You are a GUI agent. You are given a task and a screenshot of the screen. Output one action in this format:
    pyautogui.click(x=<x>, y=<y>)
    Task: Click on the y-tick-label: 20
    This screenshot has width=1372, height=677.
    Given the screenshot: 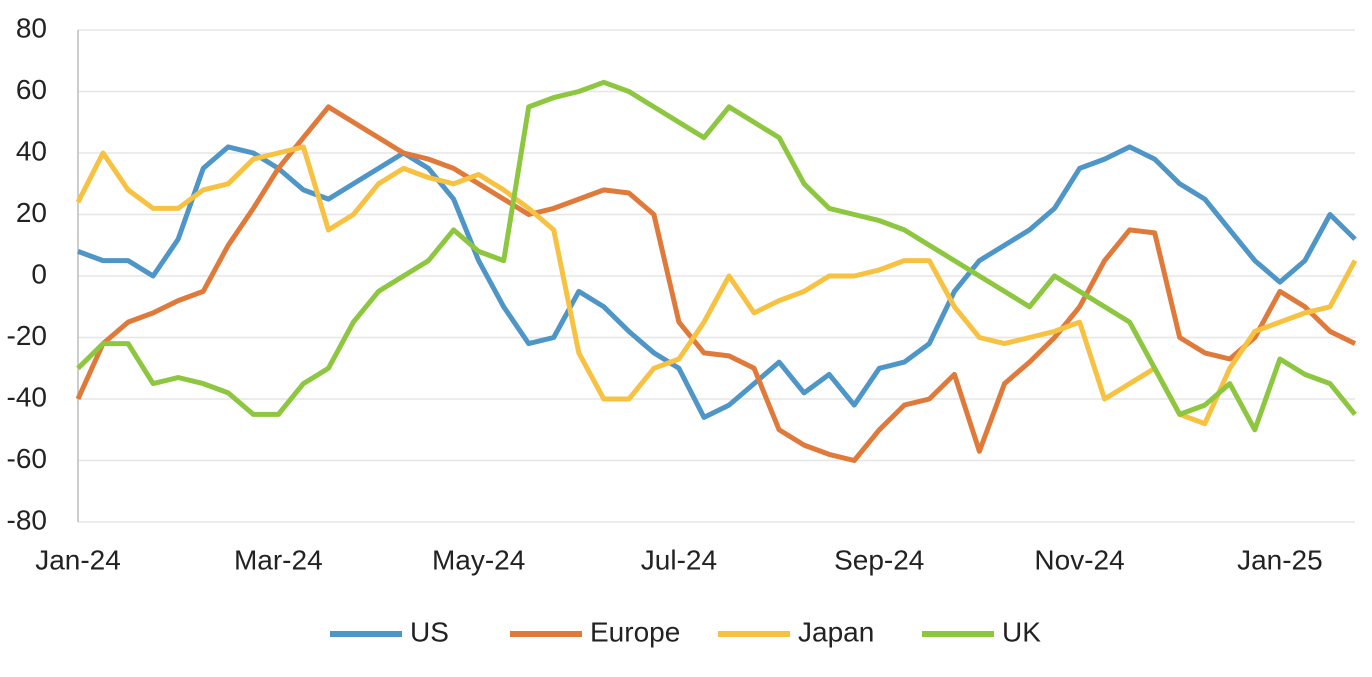 What is the action you would take?
    pyautogui.click(x=31, y=212)
    